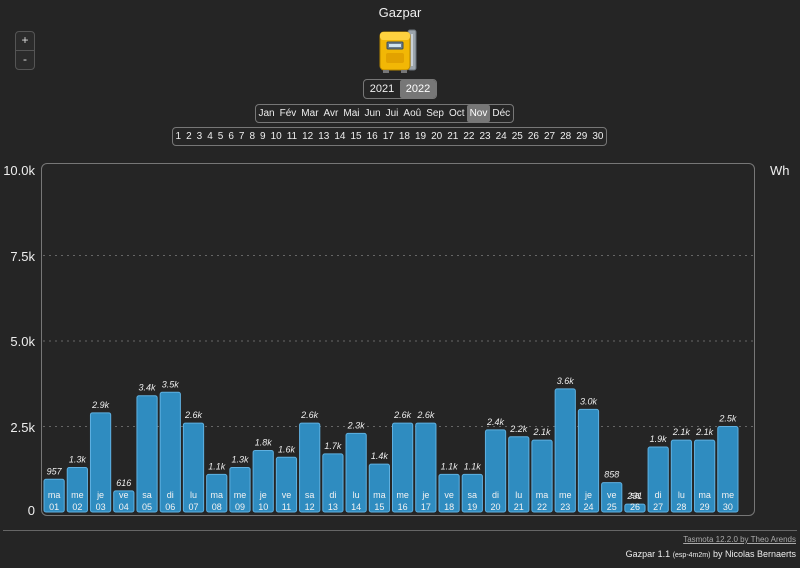  I want to click on day-30: 30, so click(598, 136).